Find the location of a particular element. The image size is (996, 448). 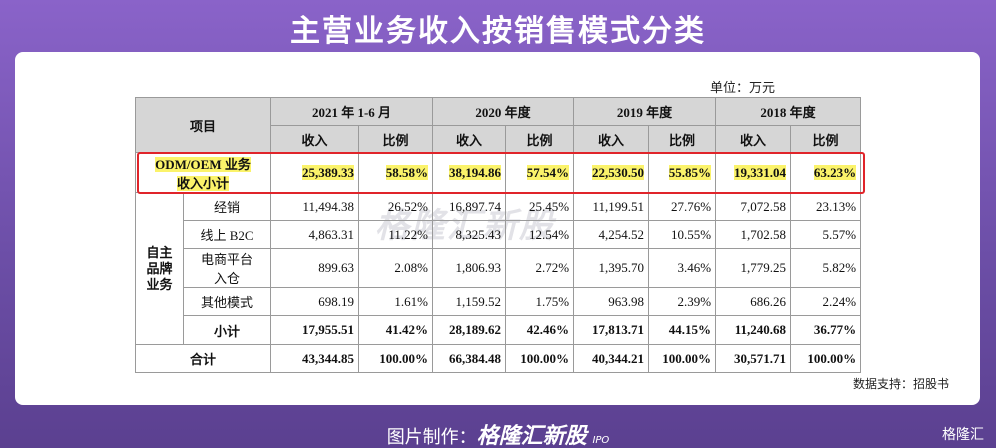

footer-brand: 格隆汇新股 is located at coordinates (531, 436).